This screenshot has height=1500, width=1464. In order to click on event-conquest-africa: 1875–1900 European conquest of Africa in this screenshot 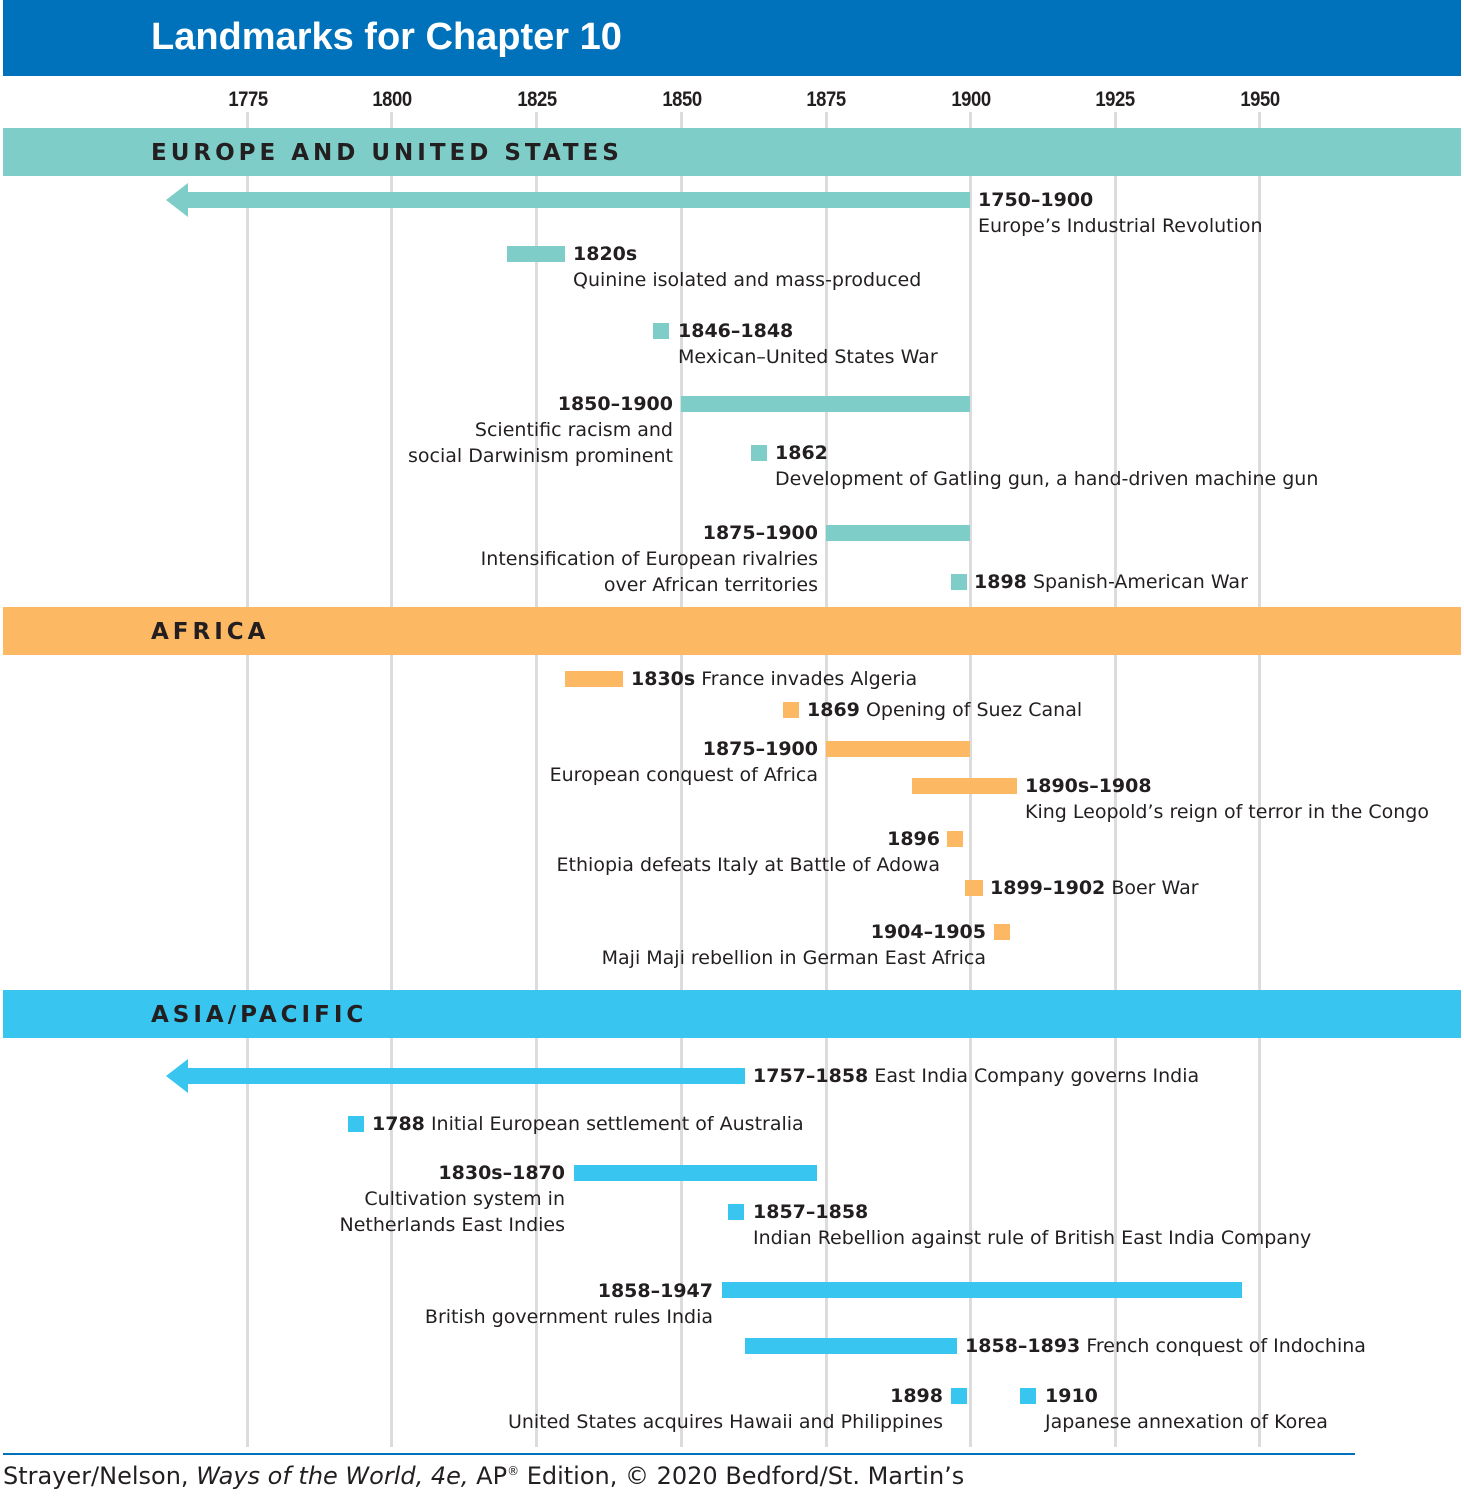, I will do `click(684, 762)`.